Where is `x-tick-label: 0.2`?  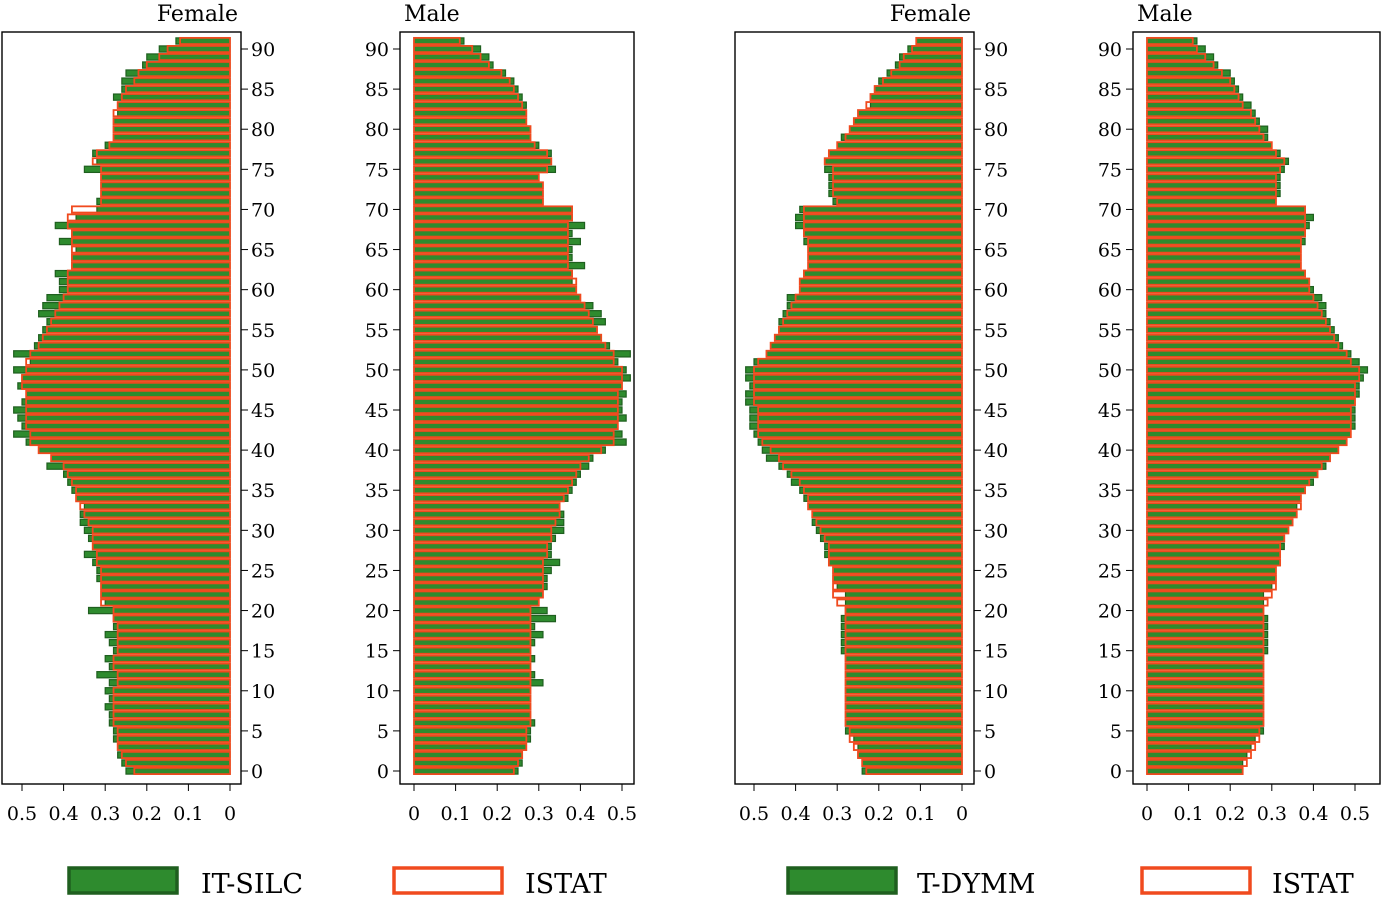 x-tick-label: 0.2 is located at coordinates (147, 814).